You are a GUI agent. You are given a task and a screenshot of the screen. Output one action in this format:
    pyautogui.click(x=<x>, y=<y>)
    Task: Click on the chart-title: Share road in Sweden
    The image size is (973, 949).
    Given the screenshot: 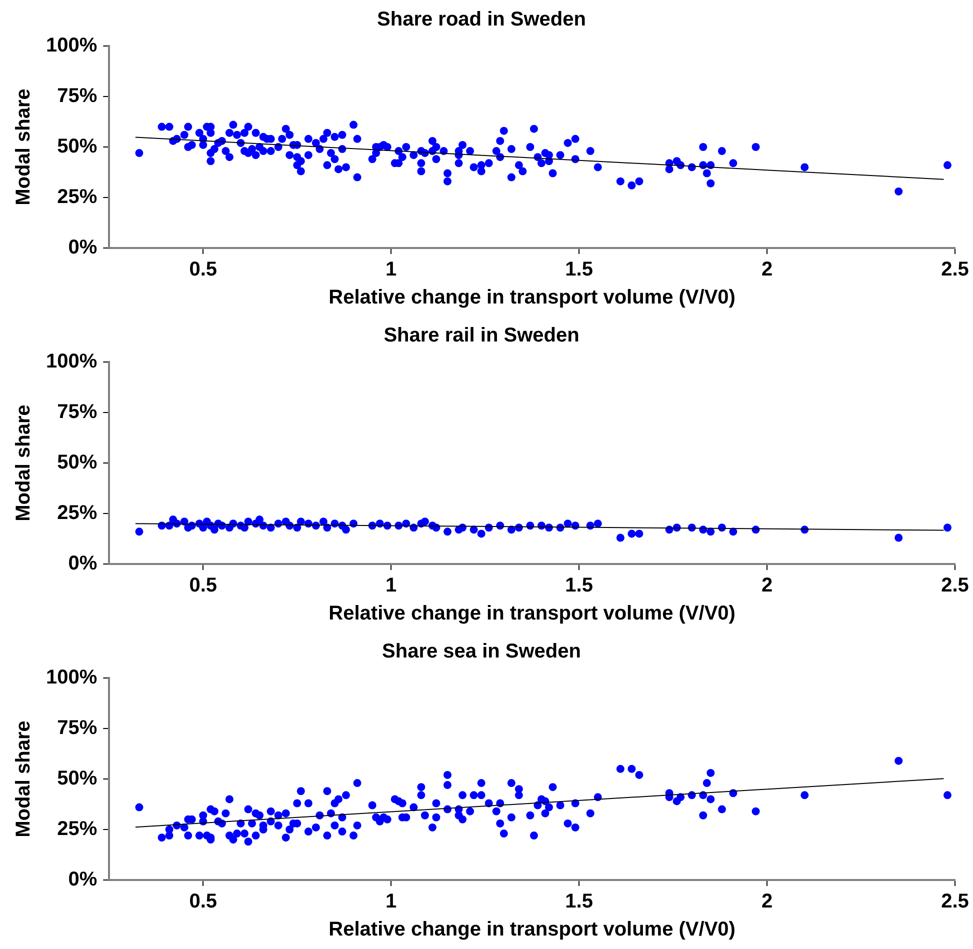 What is the action you would take?
    pyautogui.click(x=481, y=19)
    